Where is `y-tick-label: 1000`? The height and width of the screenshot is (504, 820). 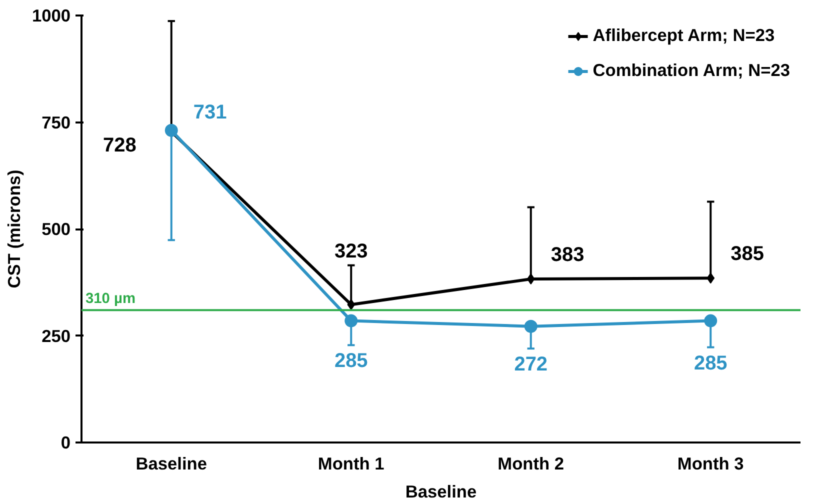 y-tick-label: 1000 is located at coordinates (51, 16).